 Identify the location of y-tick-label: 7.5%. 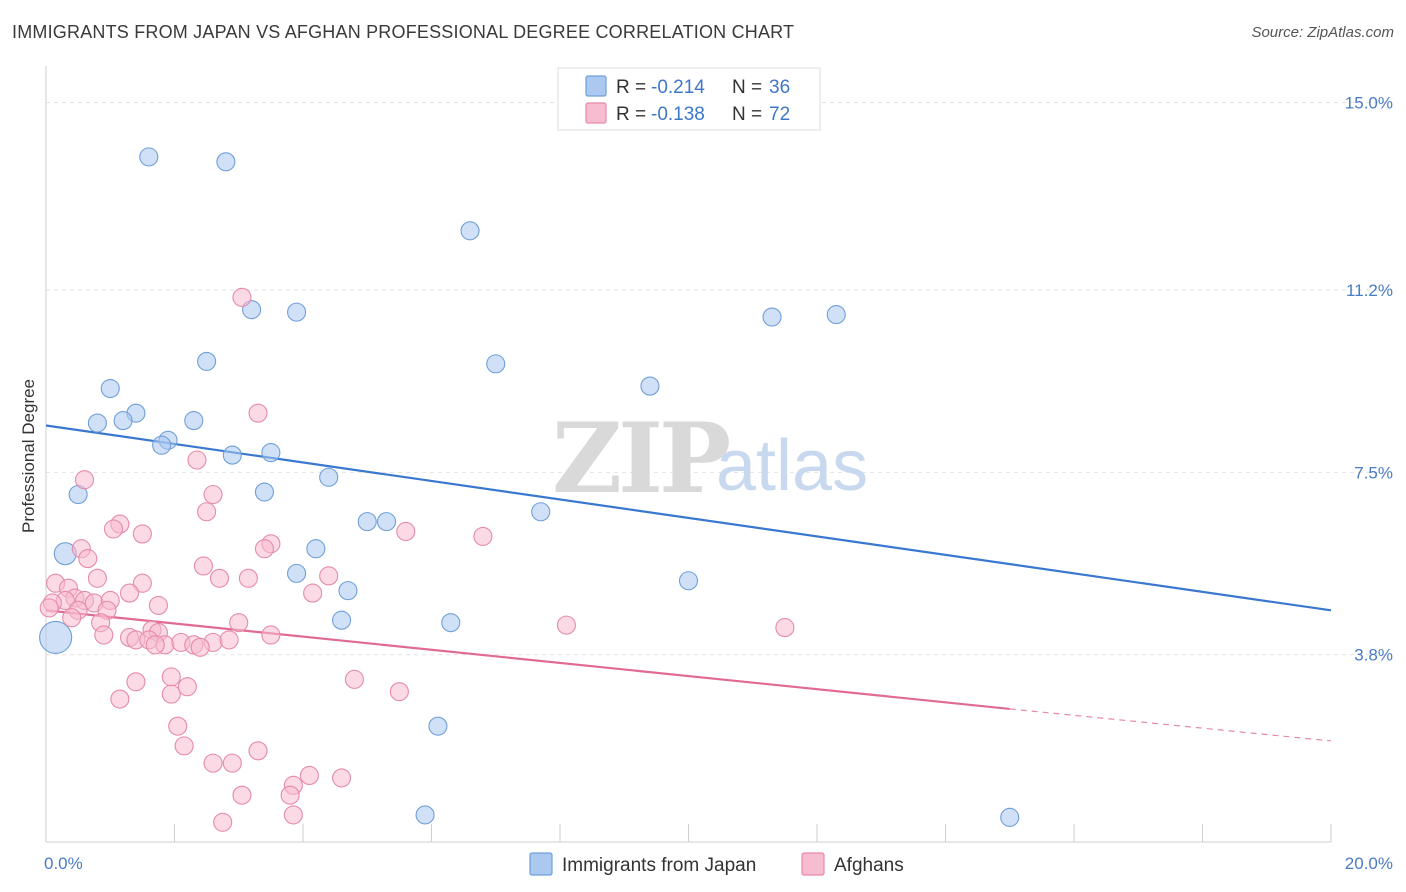
(1373, 472).